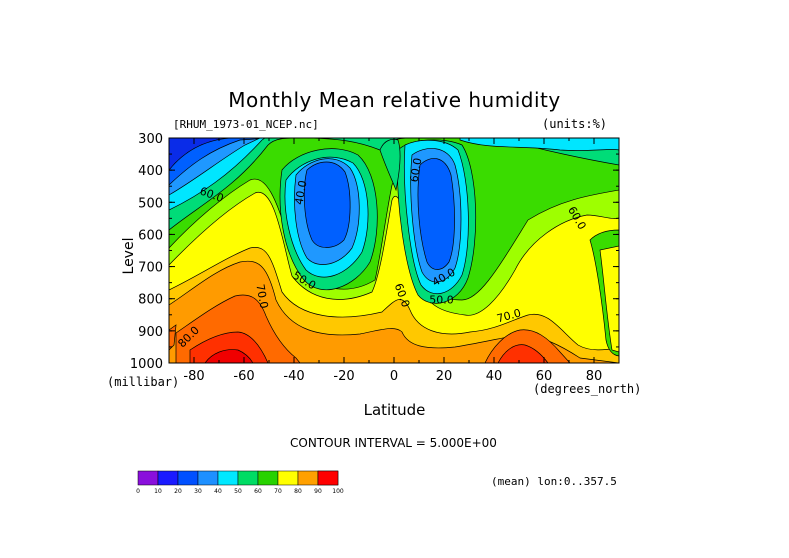 This screenshot has height=558, width=789. What do you see at coordinates (261, 296) in the screenshot?
I see `contour-label-3: 70.0` at bounding box center [261, 296].